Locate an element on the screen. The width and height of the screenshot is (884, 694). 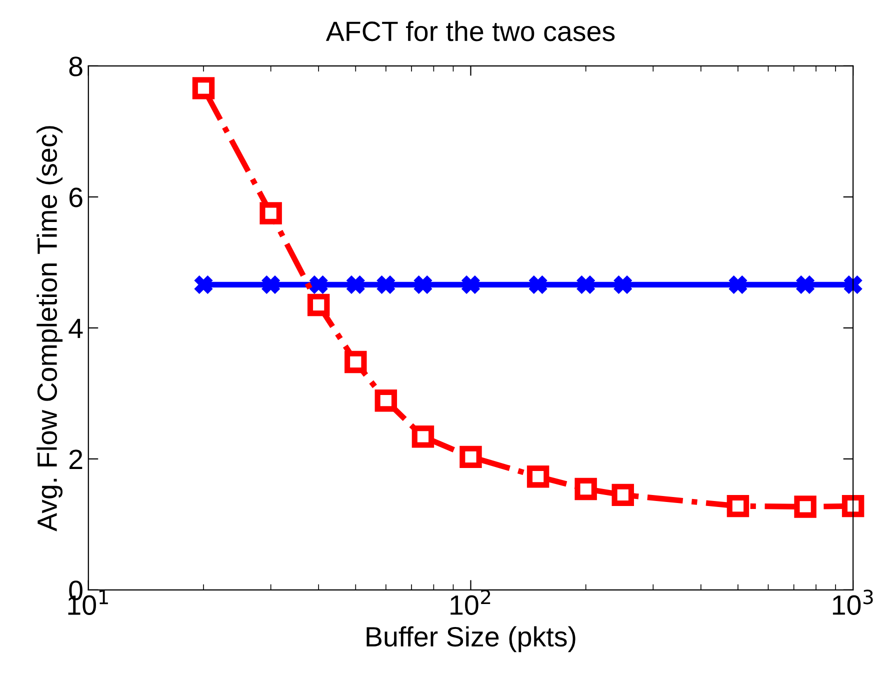
x-axis-title: Buffer Size (pkts) is located at coordinates (471, 639).